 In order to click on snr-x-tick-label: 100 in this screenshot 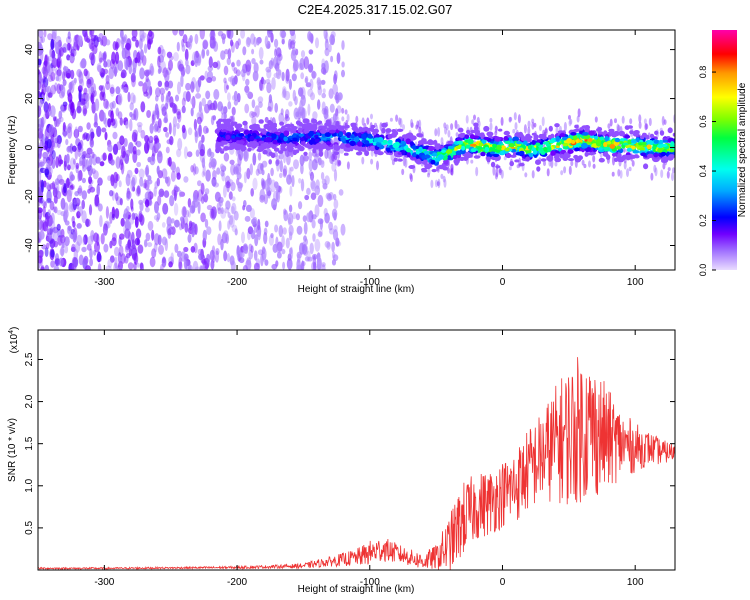, I will do `click(635, 582)`.